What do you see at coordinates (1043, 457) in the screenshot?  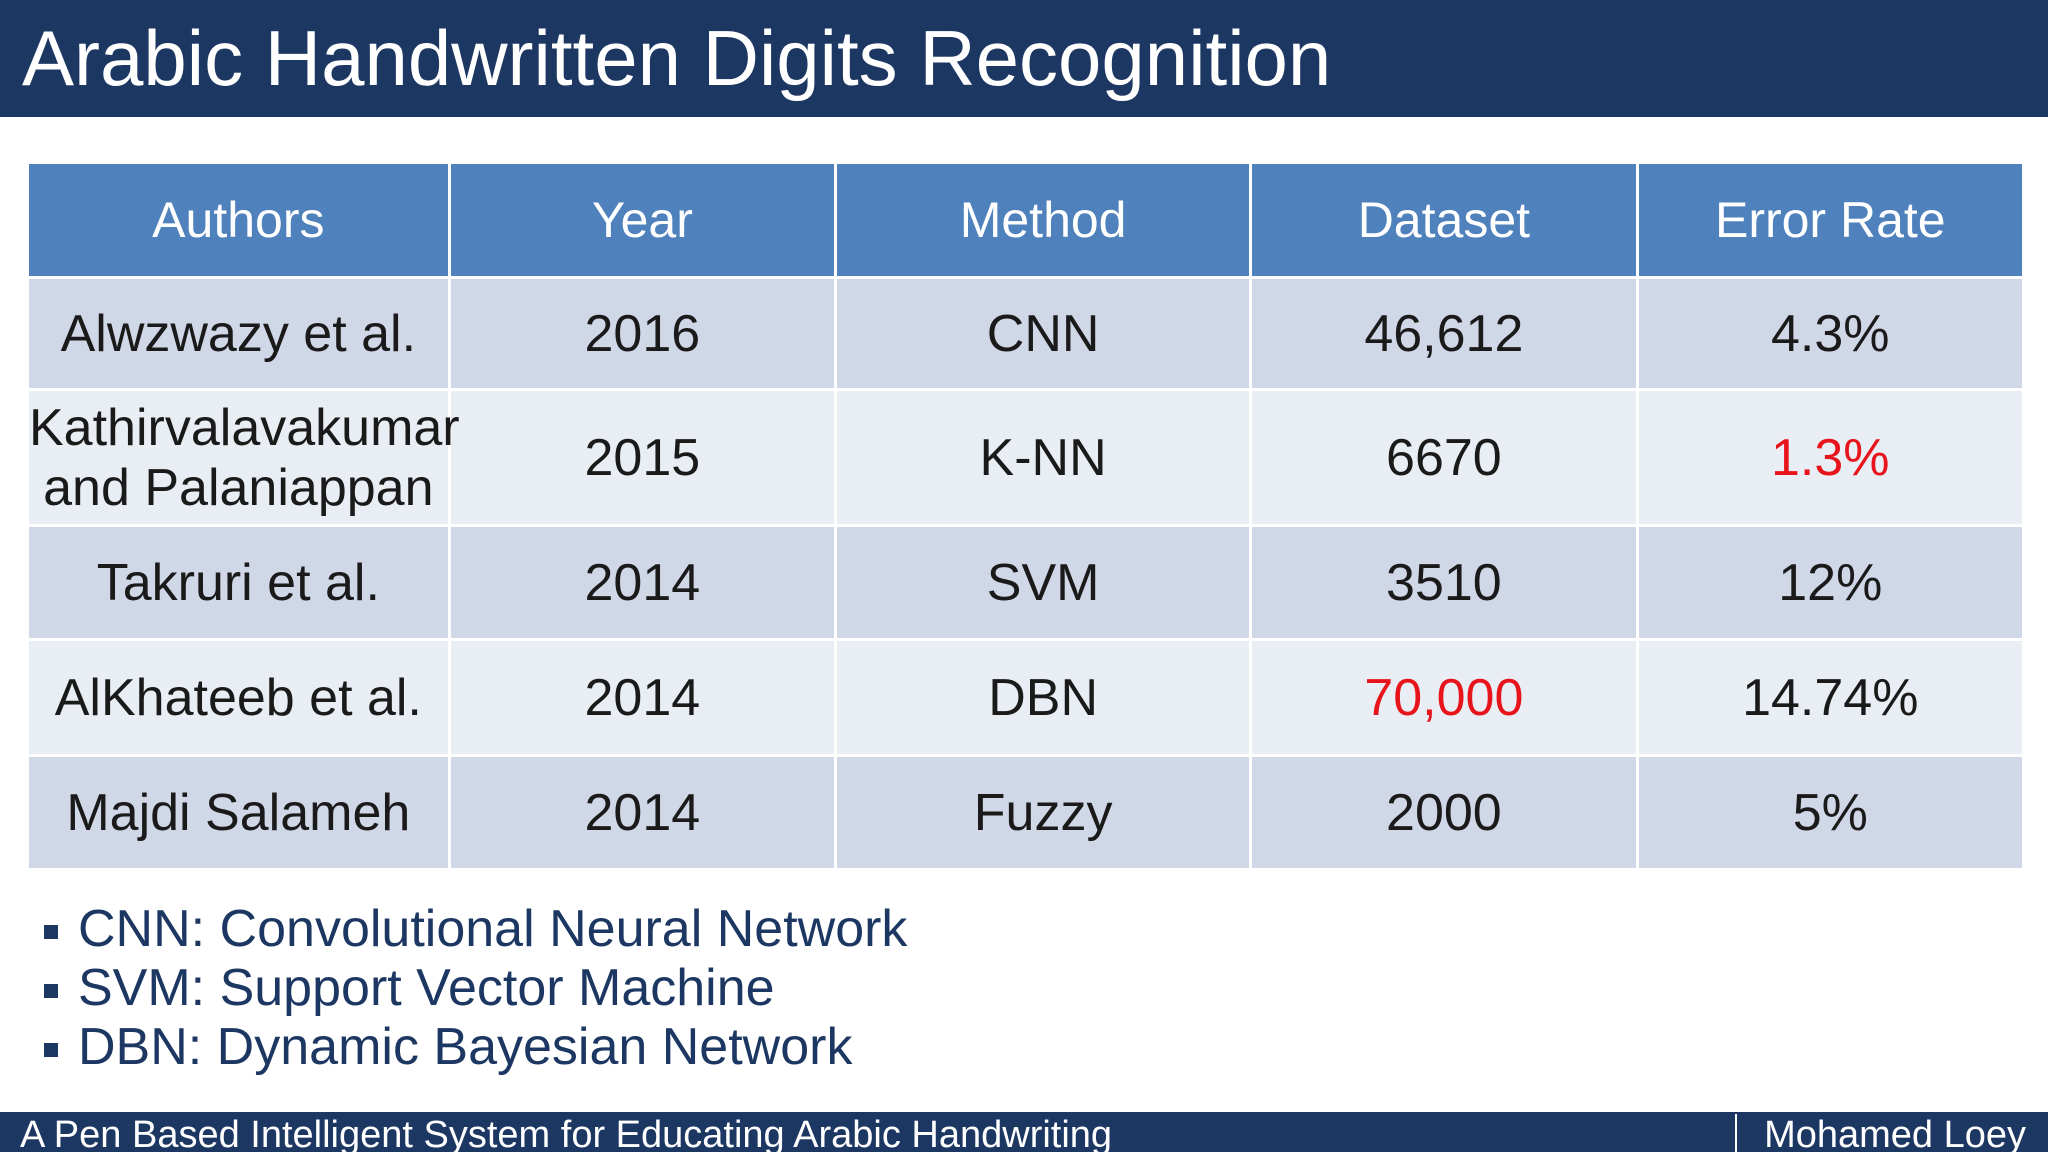 I see `cell-method: K-NN` at bounding box center [1043, 457].